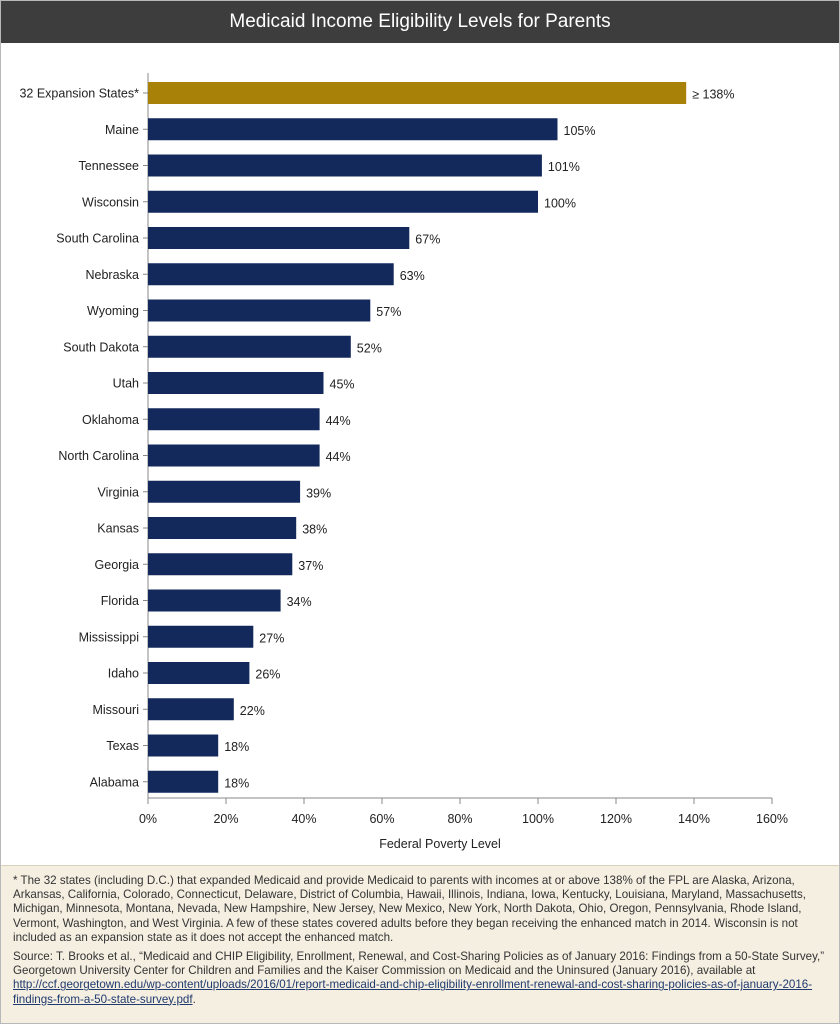  Describe the element at coordinates (318, 493) in the screenshot. I see `data-label: 39%` at that location.